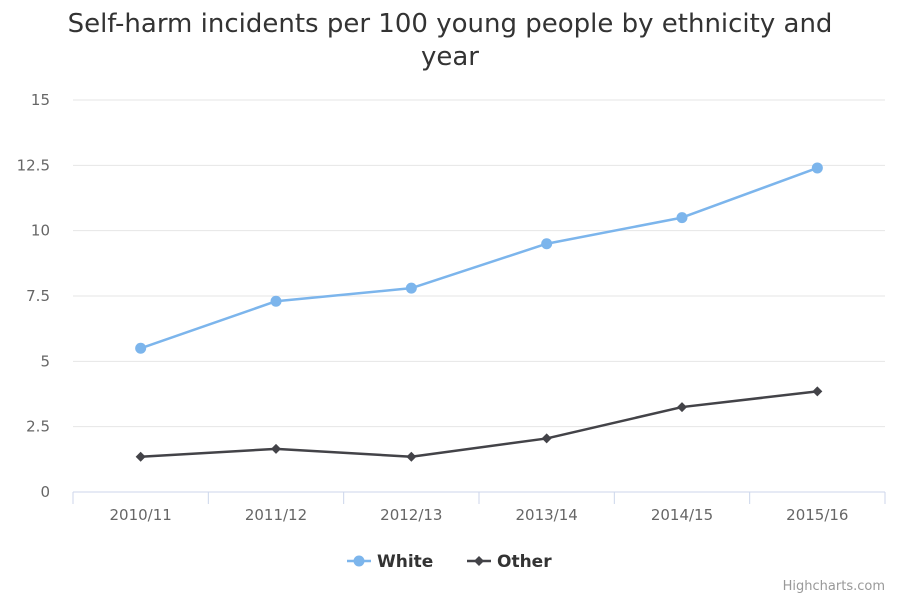 This screenshot has height=600, width=900. What do you see at coordinates (45, 361) in the screenshot?
I see `y-tick-label: 5` at bounding box center [45, 361].